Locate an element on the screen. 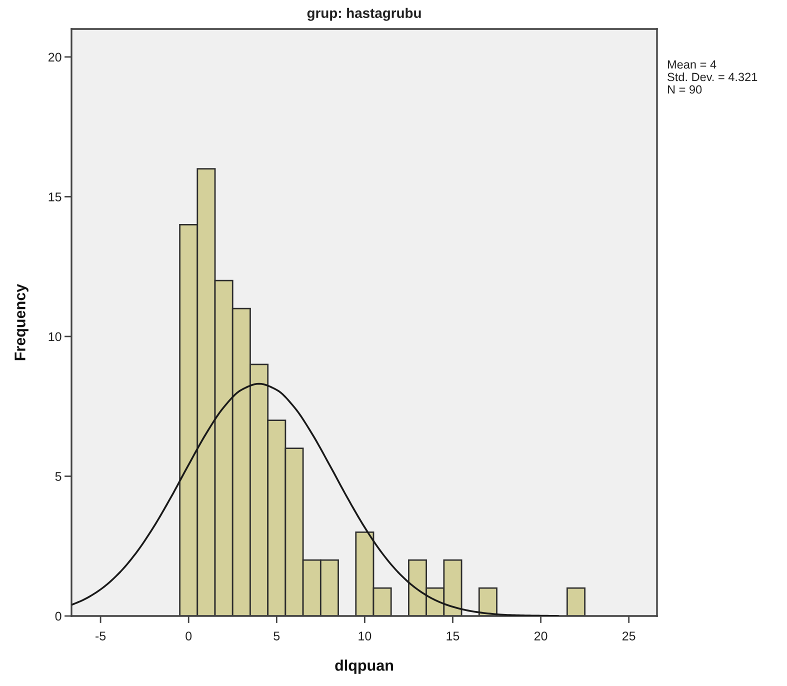  y-tick-label: 10 is located at coordinates (55, 337).